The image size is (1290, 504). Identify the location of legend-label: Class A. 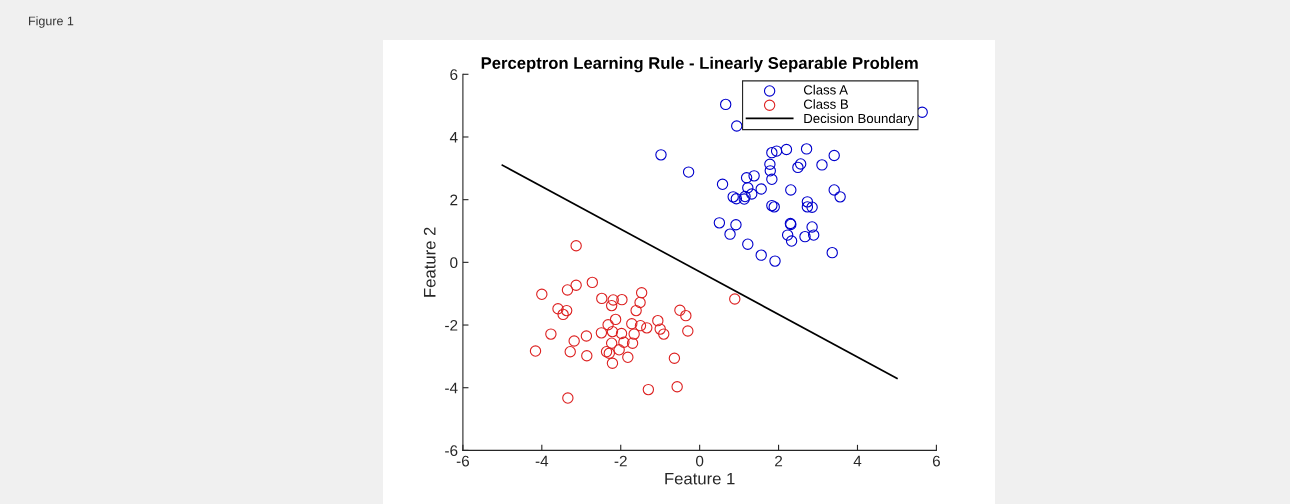
(825, 89).